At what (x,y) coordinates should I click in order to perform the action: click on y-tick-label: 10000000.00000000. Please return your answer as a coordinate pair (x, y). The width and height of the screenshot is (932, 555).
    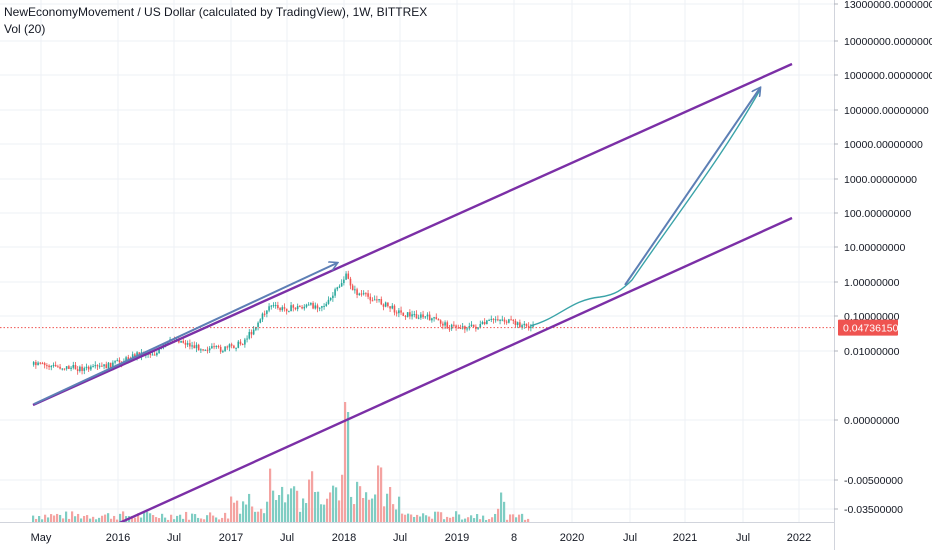
    Looking at the image, I should click on (888, 42).